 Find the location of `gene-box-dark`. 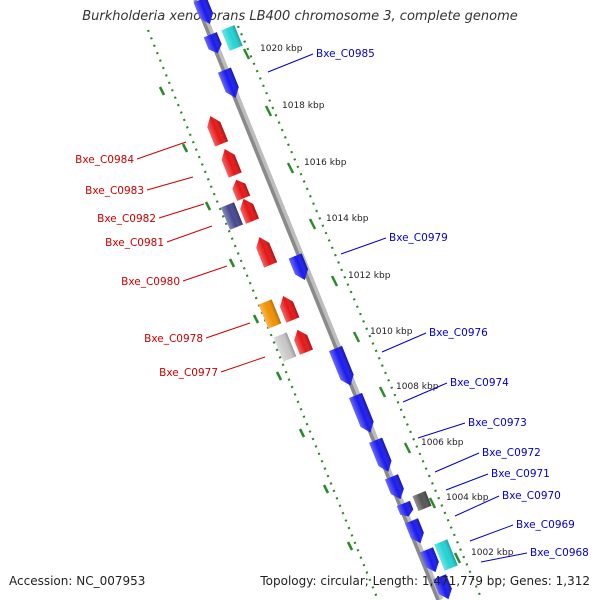

gene-box-dark is located at coordinates (422, 501).